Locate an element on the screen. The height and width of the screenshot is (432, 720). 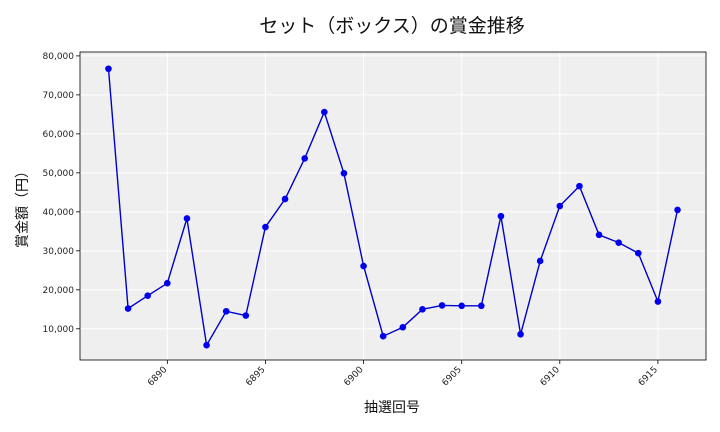
y-tick-label: 10,000 is located at coordinates (59, 330).